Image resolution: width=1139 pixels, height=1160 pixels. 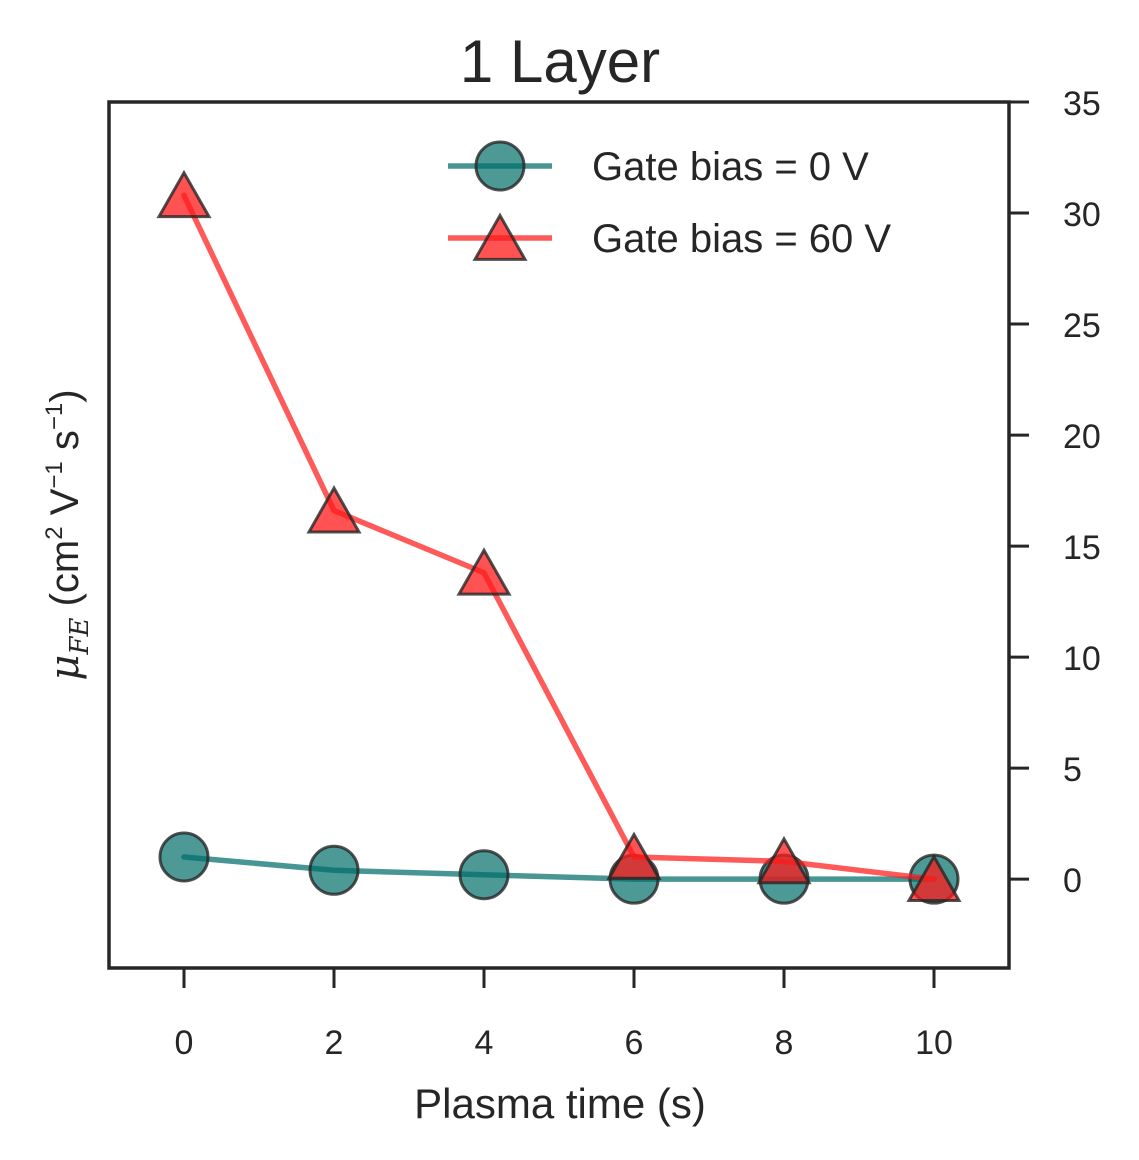 I want to click on y-tick-label: 10, so click(x=1082, y=659).